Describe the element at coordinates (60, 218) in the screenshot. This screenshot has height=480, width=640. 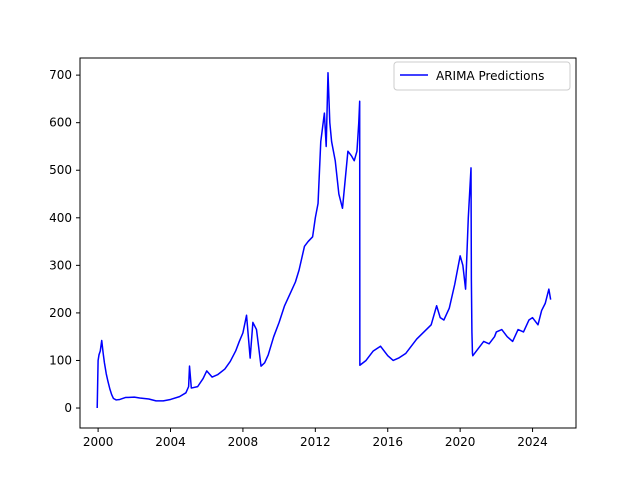
I see `y-tick-label: 400` at that location.